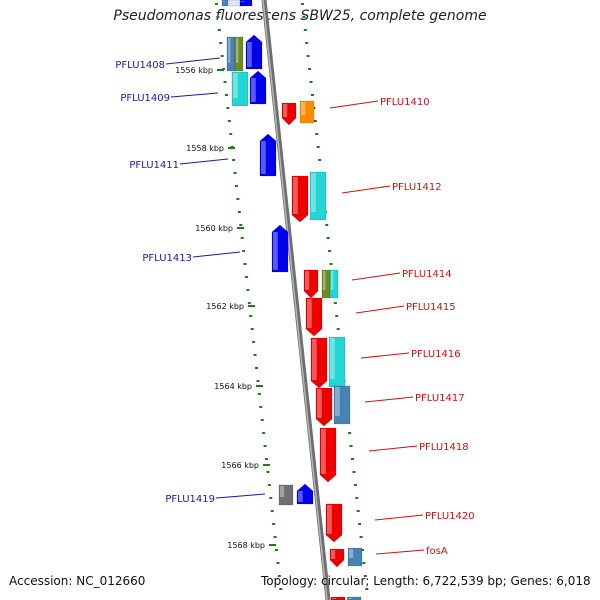  I want to click on gene-label-right: PFLU1418, so click(444, 447).